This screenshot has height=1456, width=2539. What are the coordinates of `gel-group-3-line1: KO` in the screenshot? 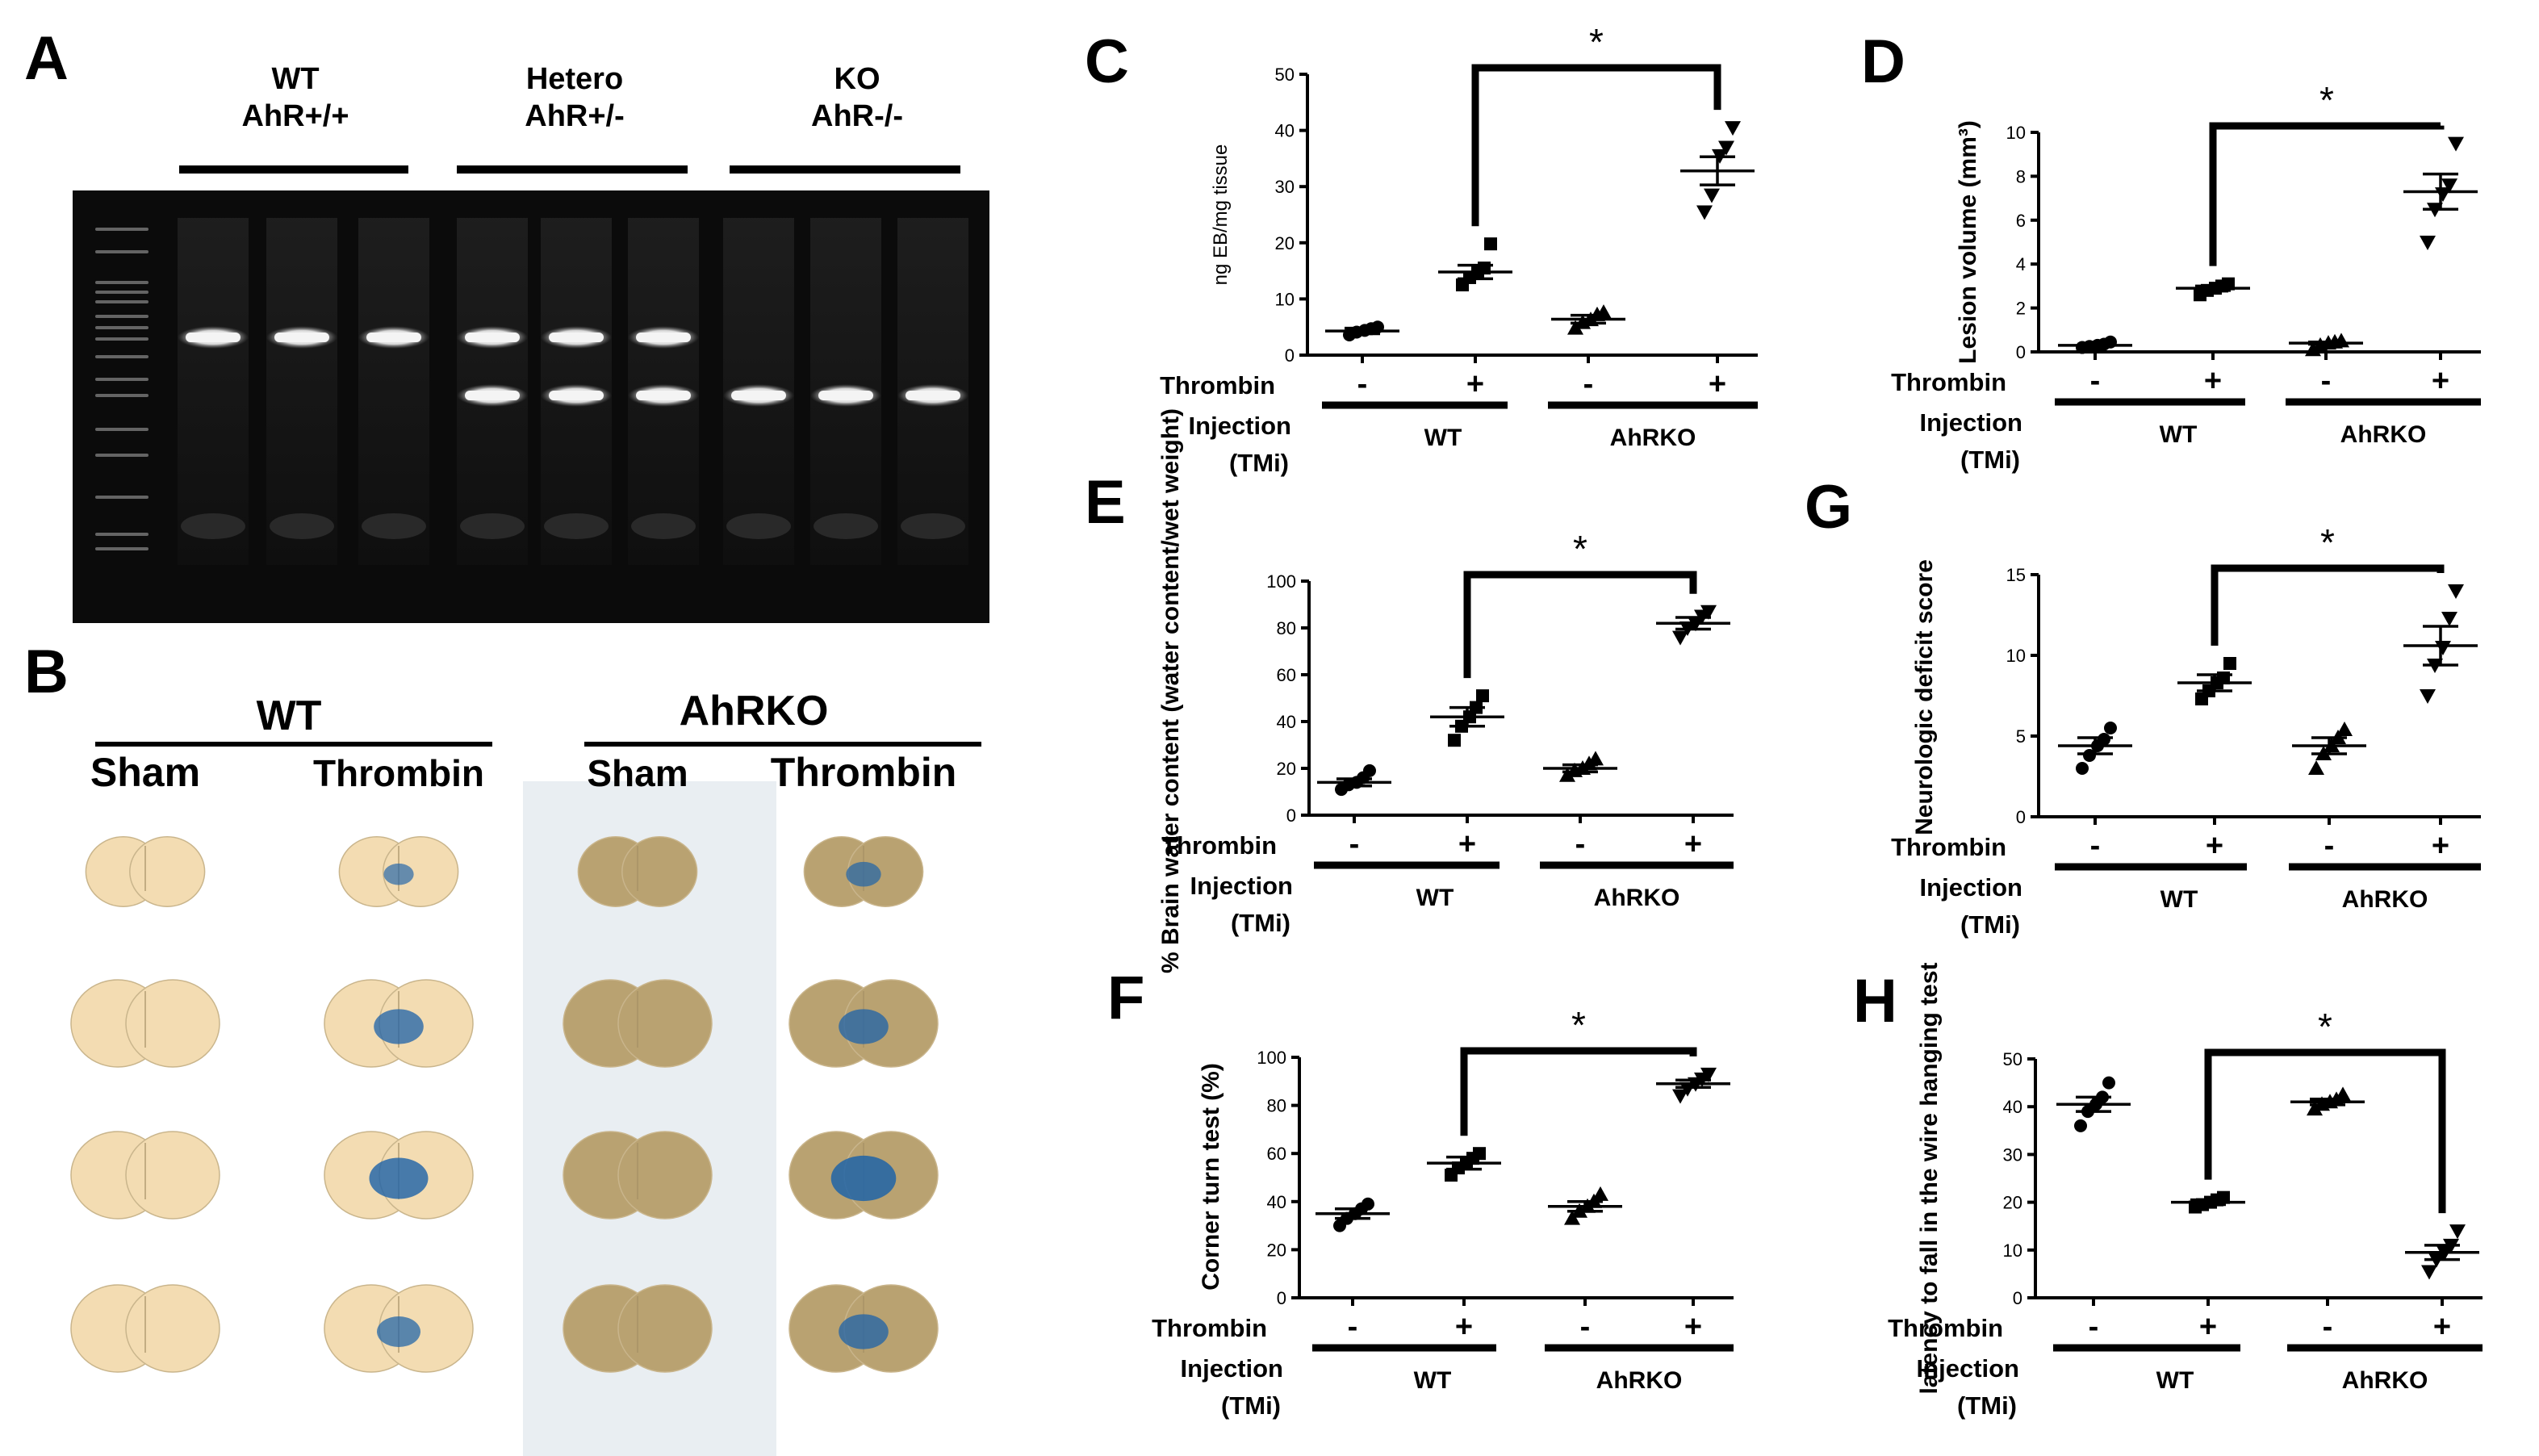 It's located at (857, 79).